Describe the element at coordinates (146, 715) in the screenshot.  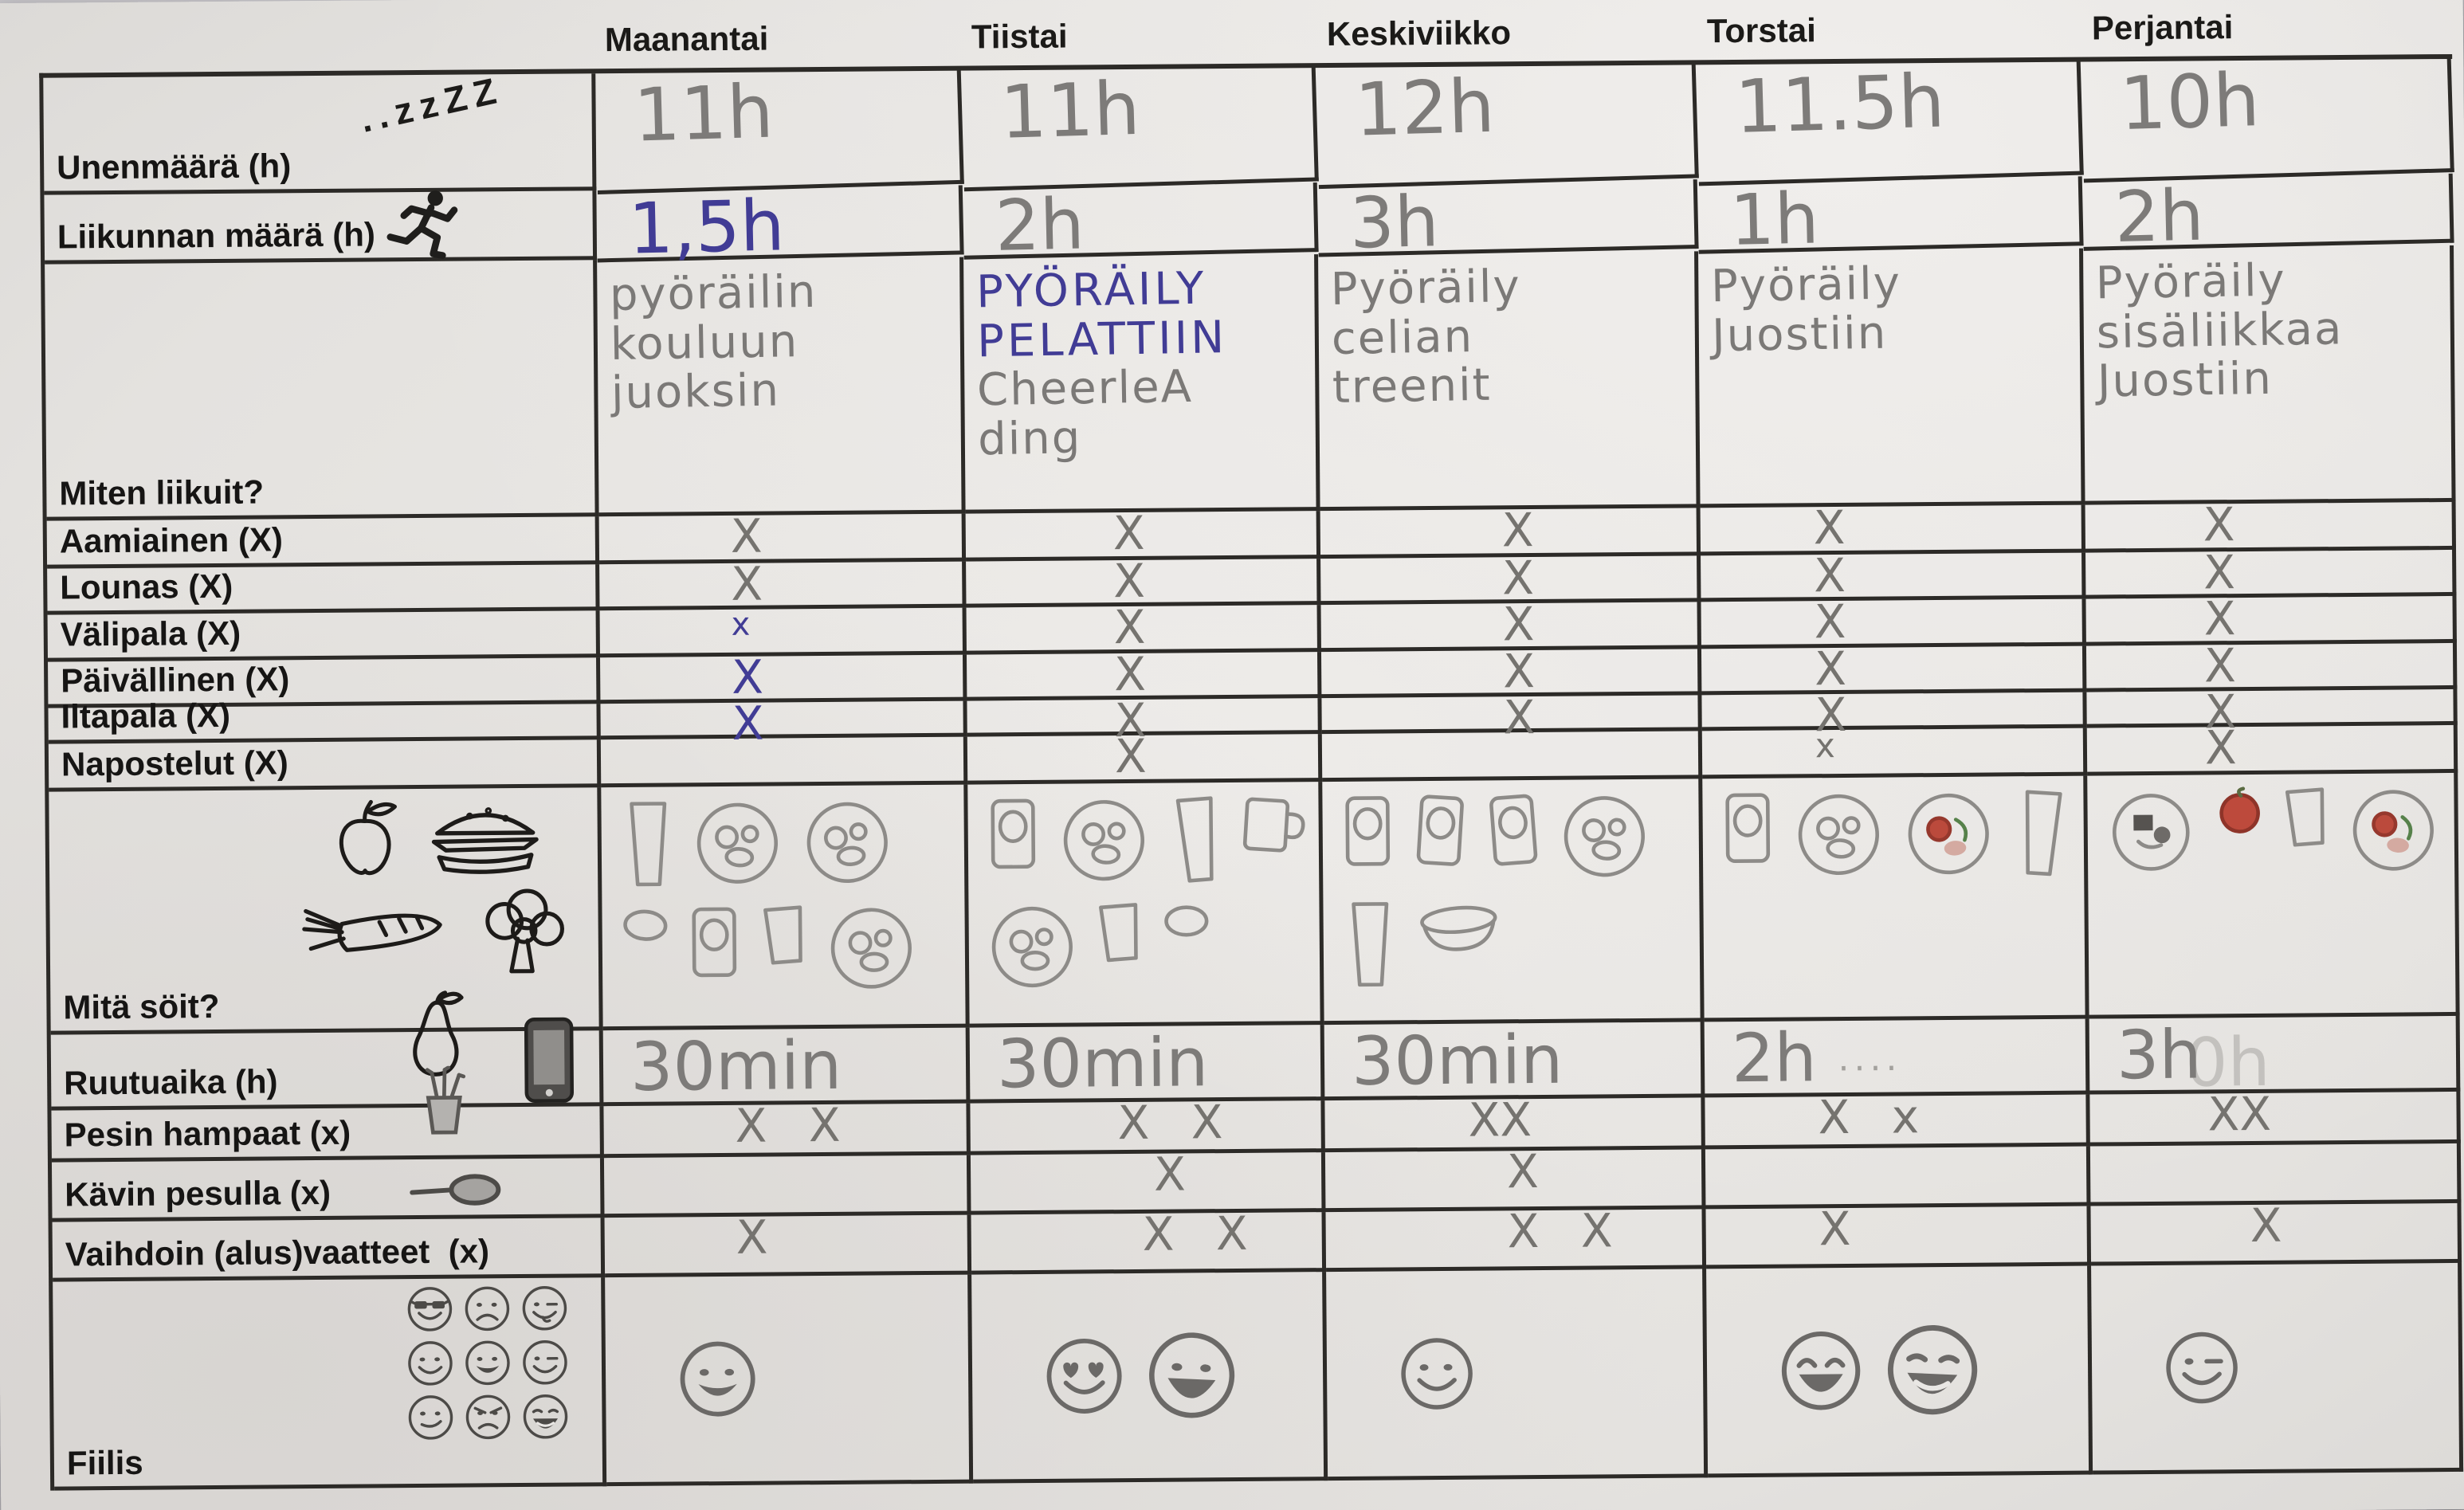
I see `evening-snack-label: Iltapala (X)` at that location.